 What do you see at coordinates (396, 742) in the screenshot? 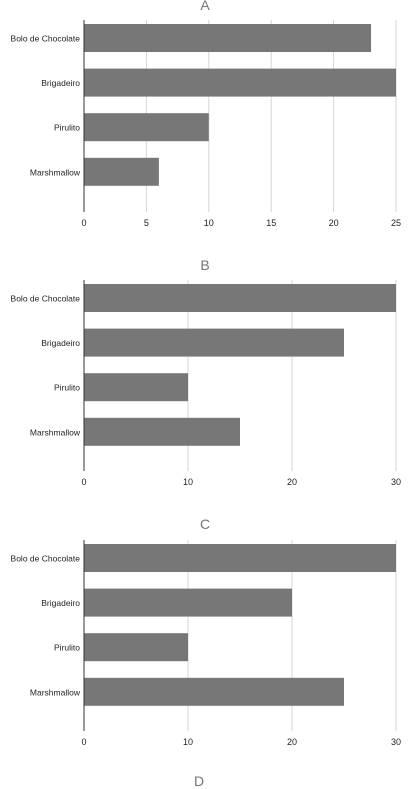
I see `chart-c-x-tick-label: 30` at bounding box center [396, 742].